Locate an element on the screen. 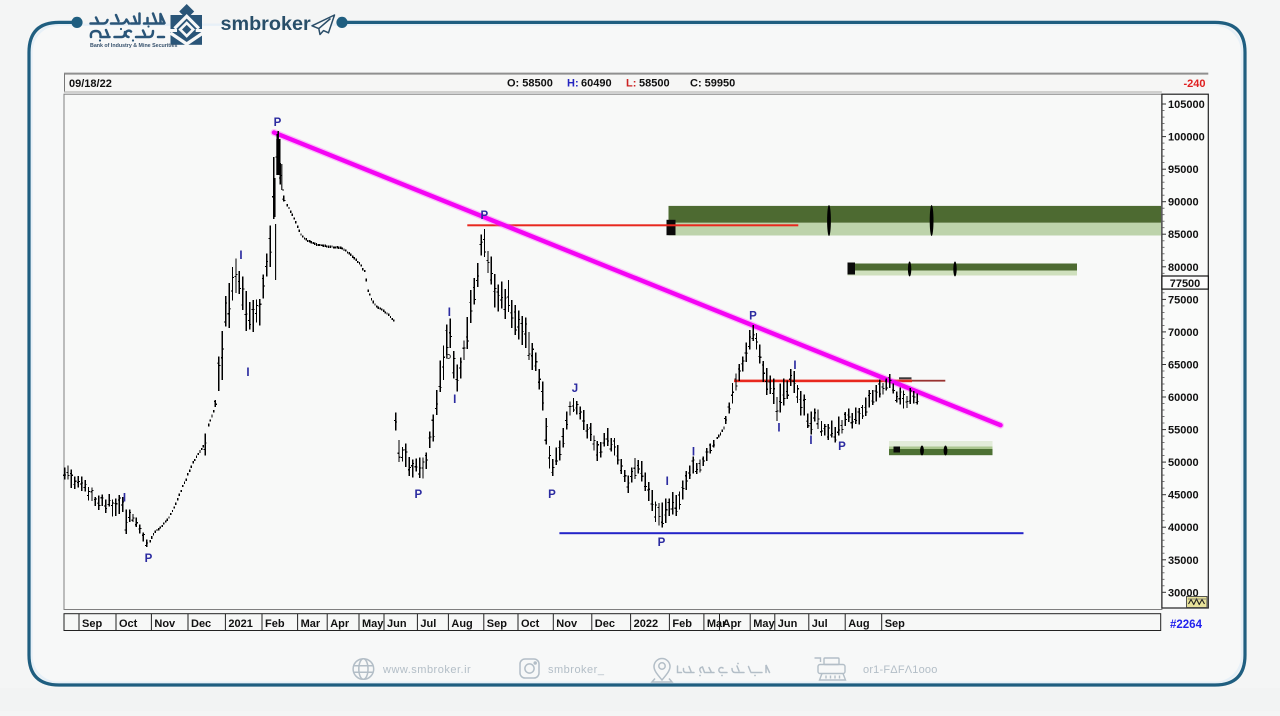 This screenshot has width=1280, height=716. svg-text: 80000 is located at coordinates (1183, 268).